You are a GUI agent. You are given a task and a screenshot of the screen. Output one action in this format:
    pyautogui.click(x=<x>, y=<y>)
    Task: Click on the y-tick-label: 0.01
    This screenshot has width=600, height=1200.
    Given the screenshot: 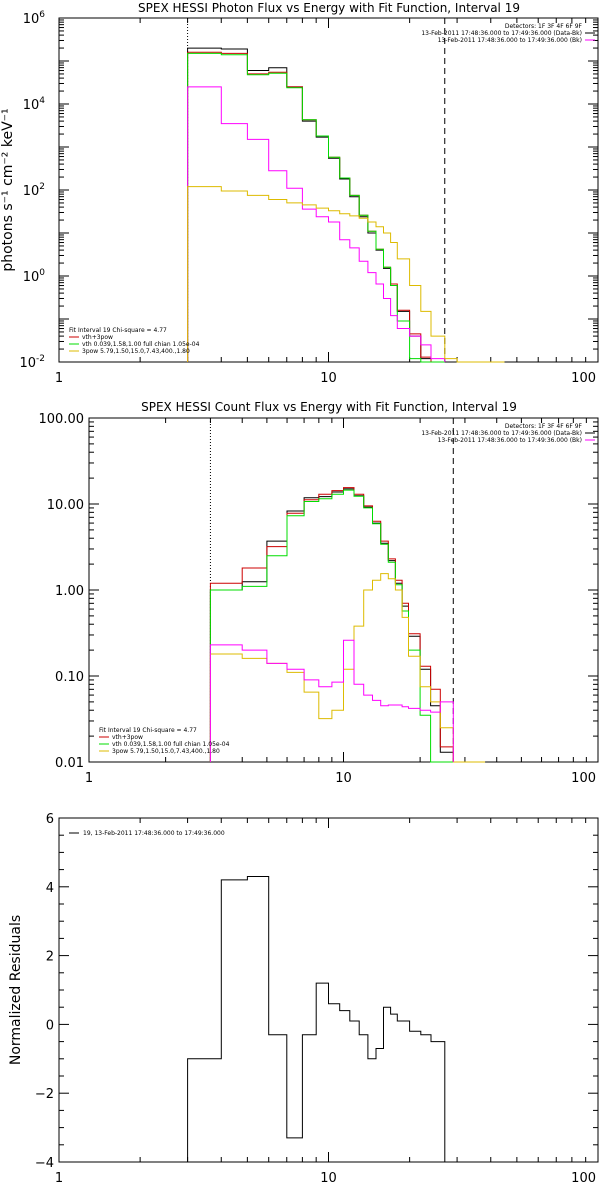 What is the action you would take?
    pyautogui.click(x=69, y=763)
    